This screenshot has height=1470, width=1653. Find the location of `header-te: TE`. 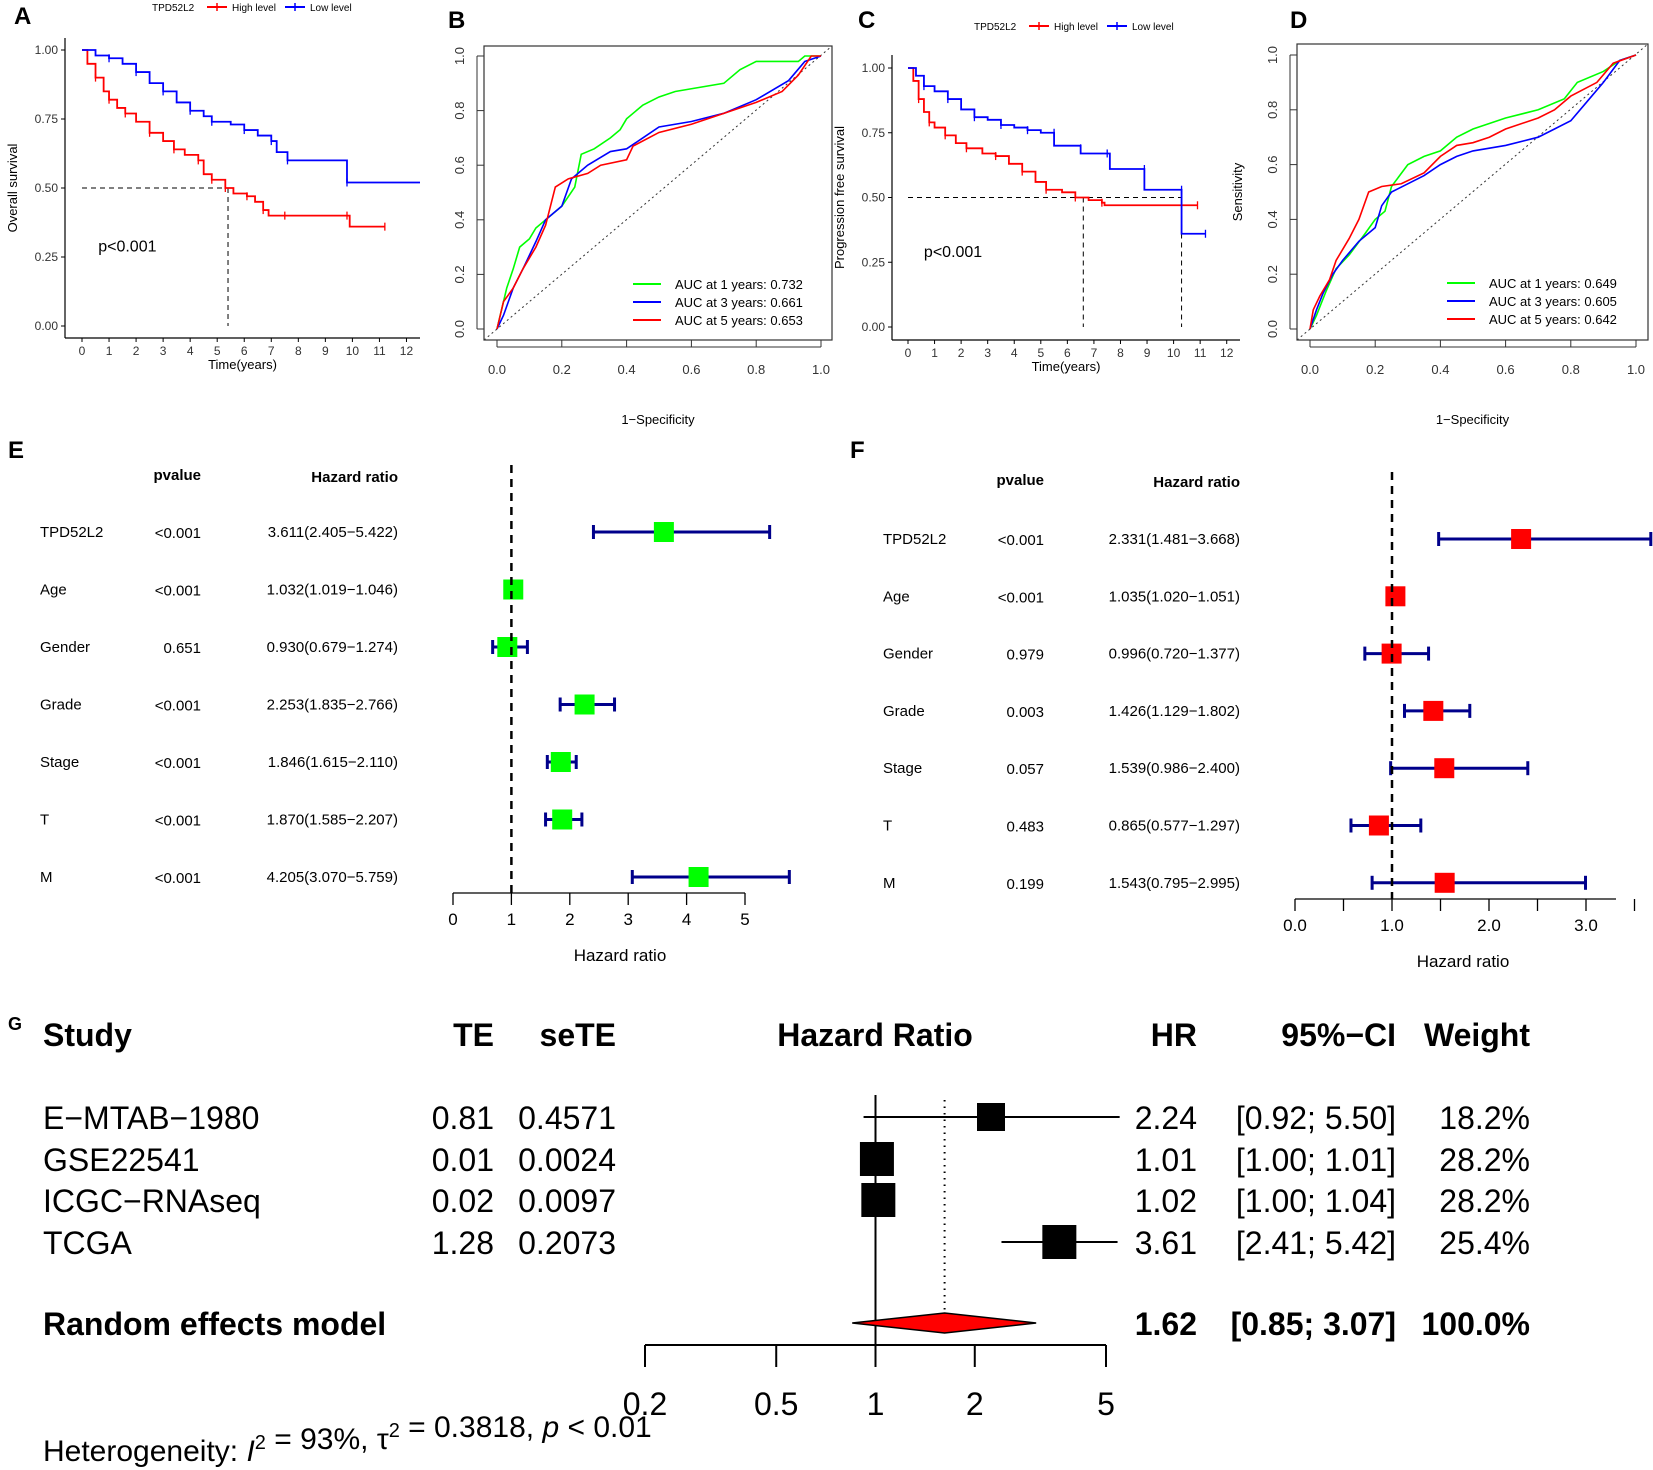

header-te: TE is located at coordinates (473, 1035).